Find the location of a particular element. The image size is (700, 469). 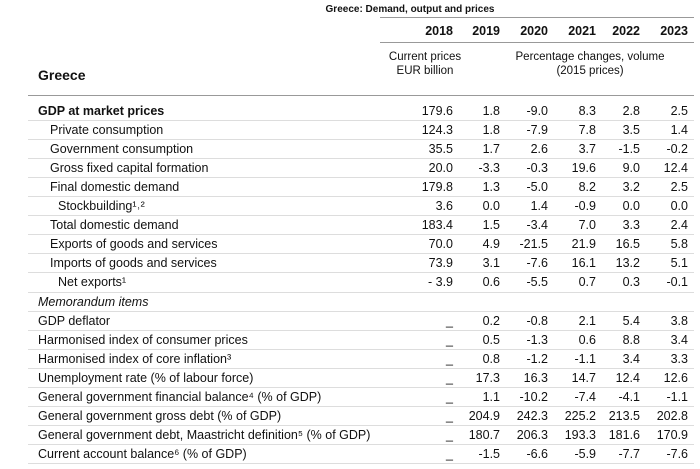

unit-change: Percentage changes, volume (2015 prices) is located at coordinates (590, 64).